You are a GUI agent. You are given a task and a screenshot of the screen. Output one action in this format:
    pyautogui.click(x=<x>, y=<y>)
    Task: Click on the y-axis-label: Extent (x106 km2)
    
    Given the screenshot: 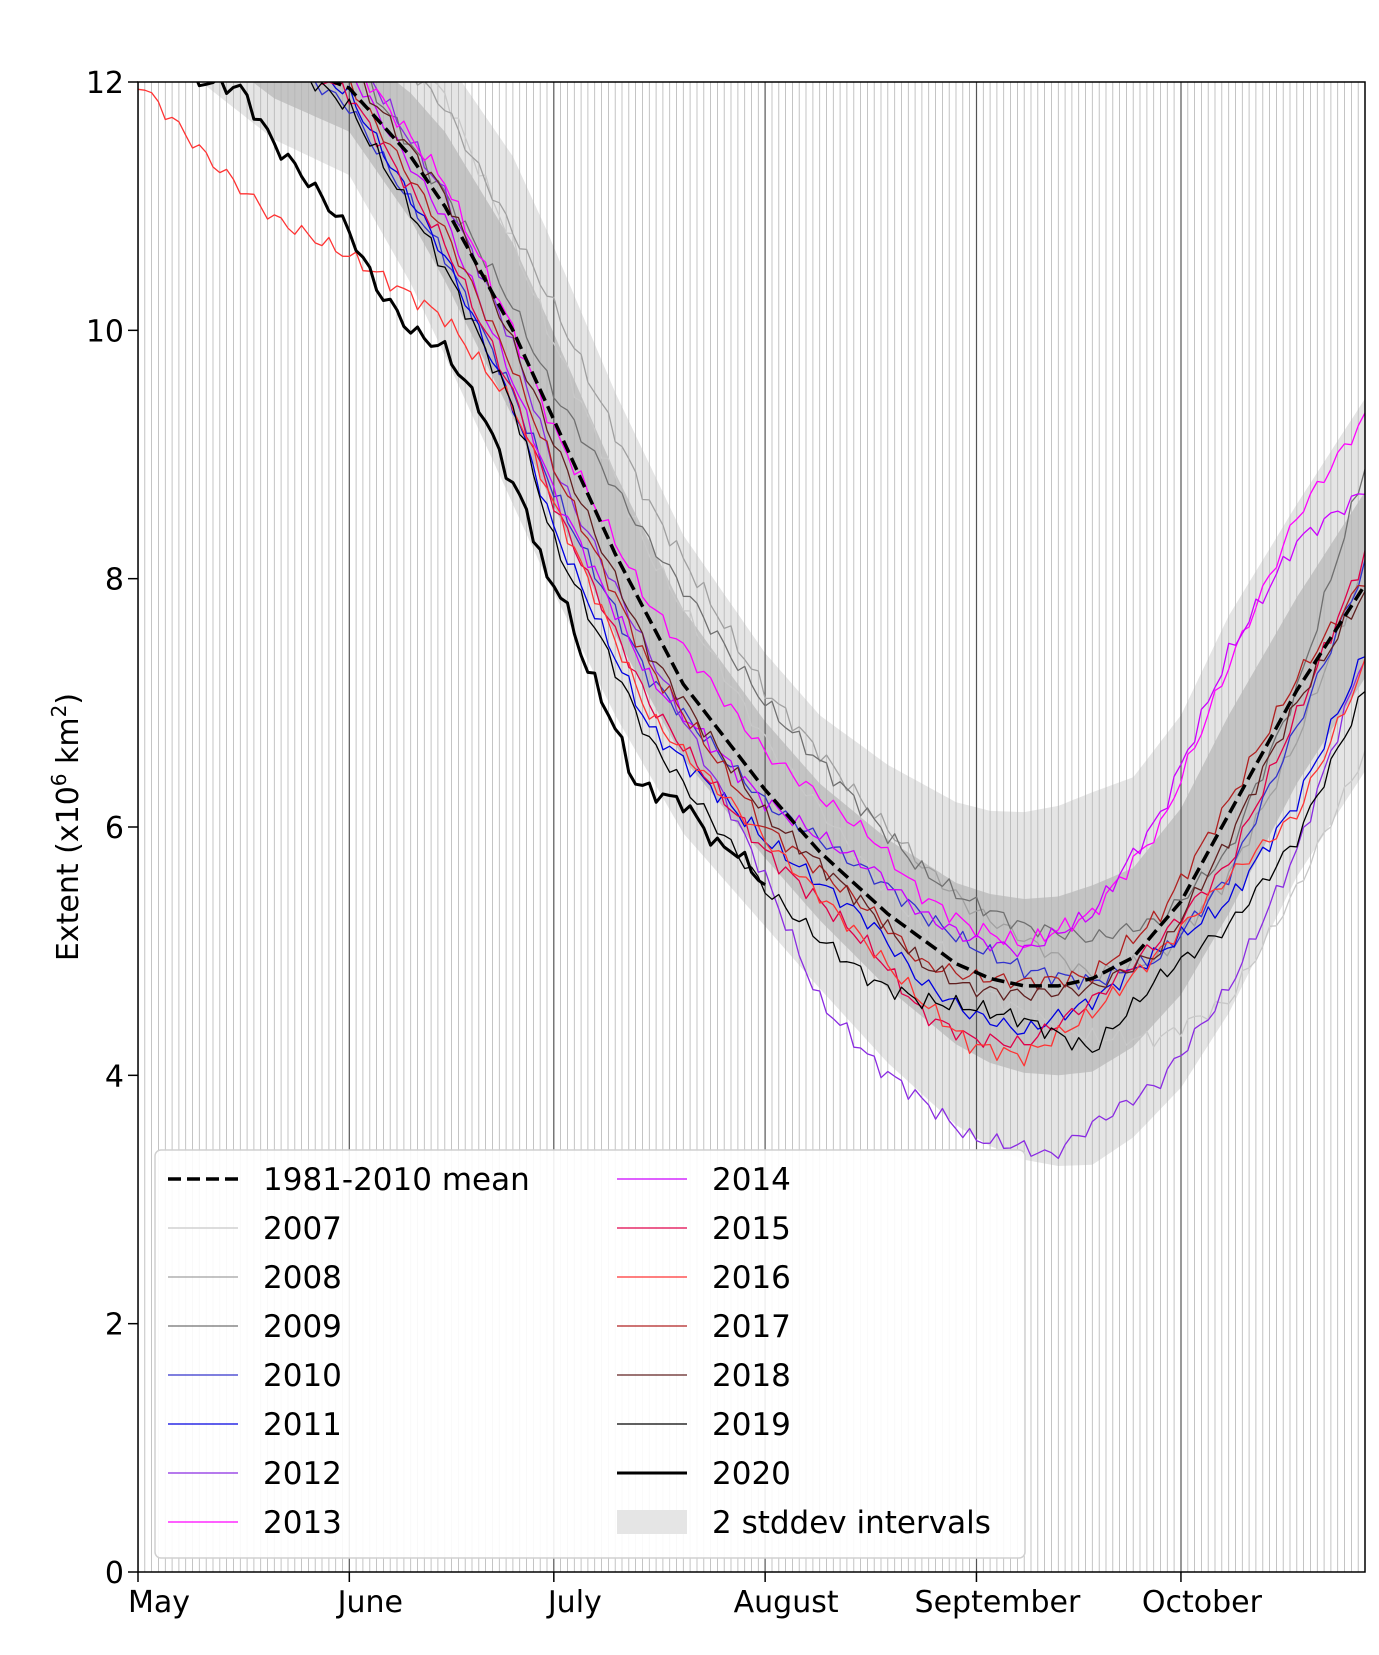 What is the action you would take?
    pyautogui.click(x=66, y=827)
    